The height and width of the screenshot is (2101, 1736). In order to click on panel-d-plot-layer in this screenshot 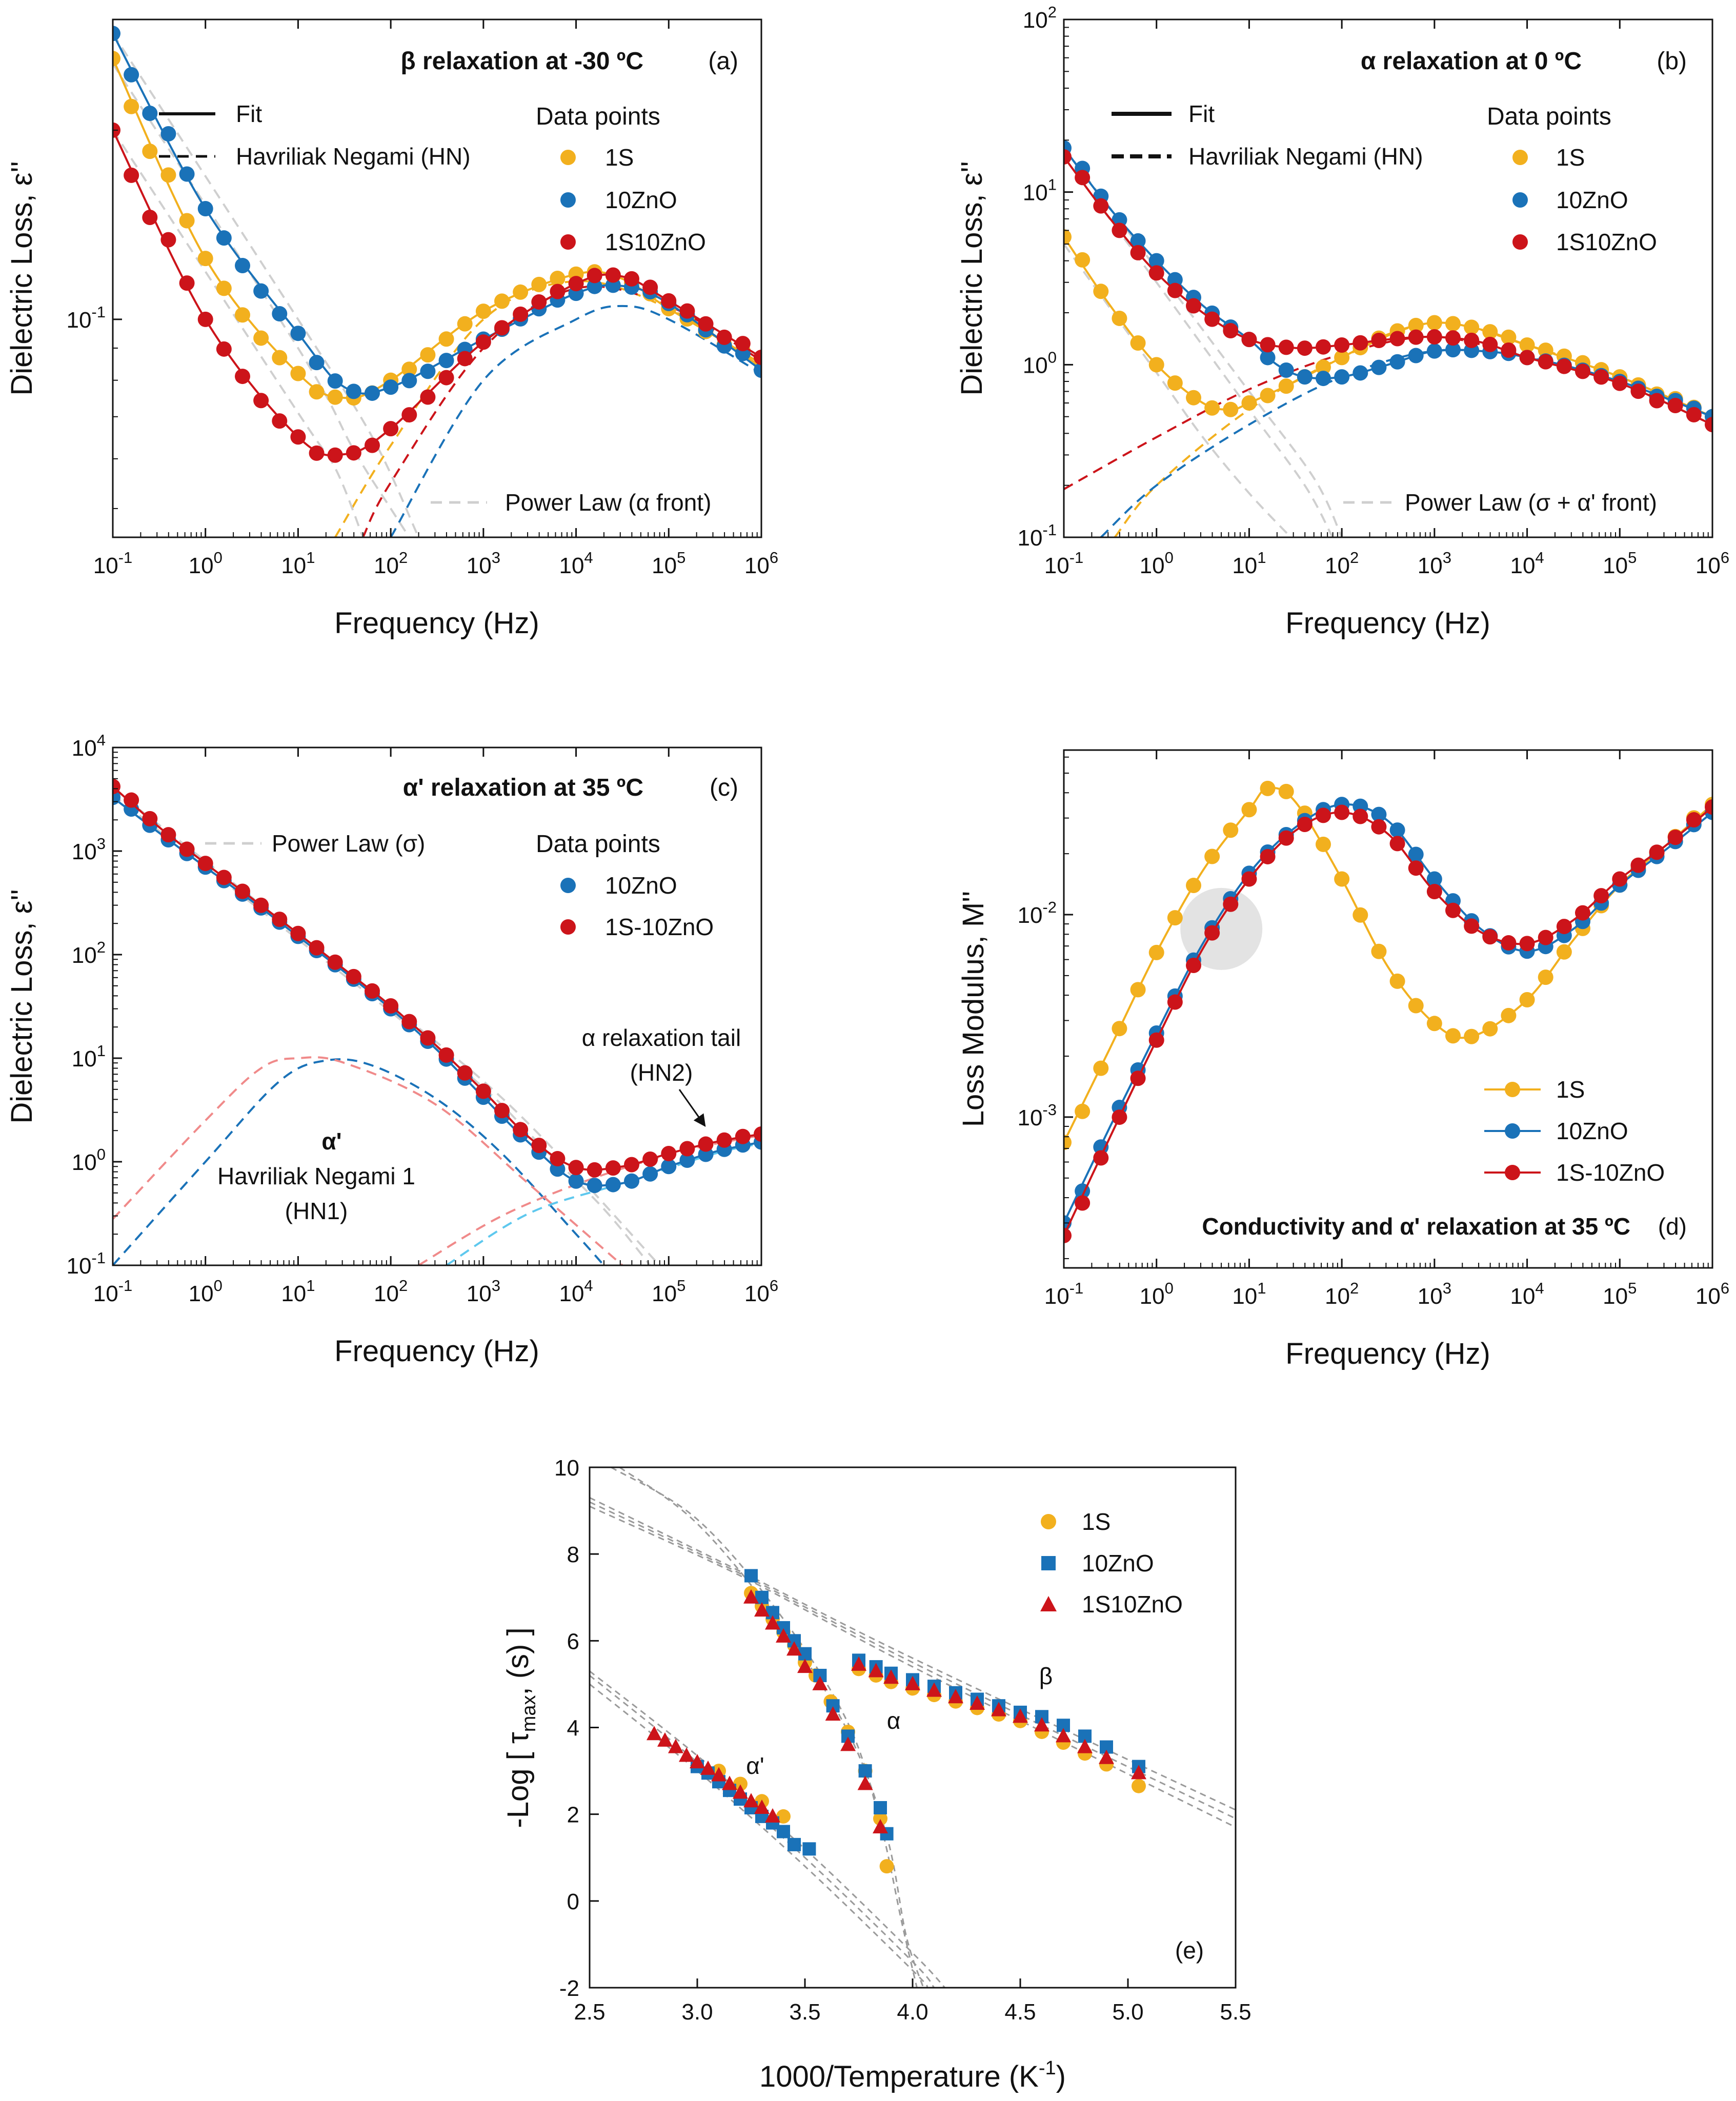, I will do `click(1388, 1011)`.